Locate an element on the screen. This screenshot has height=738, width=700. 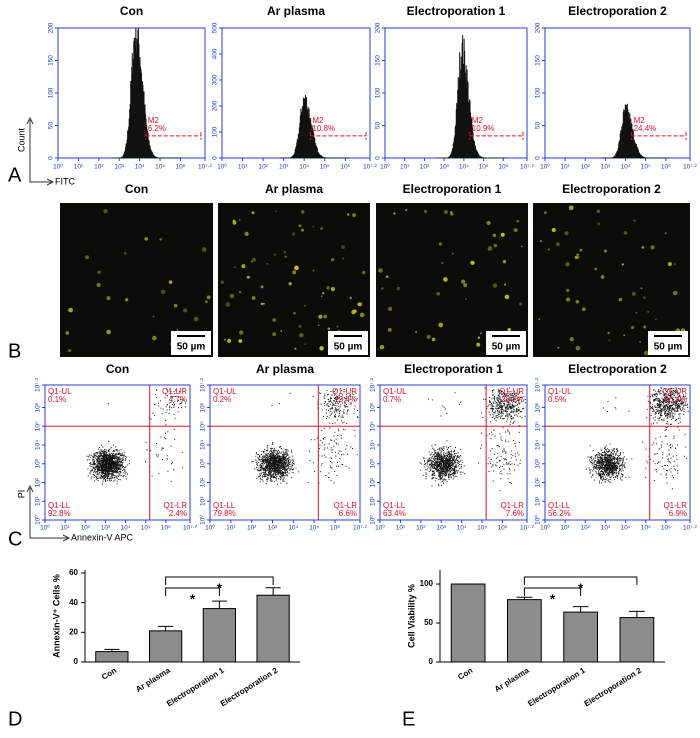
x-tick-label: 10⁵ is located at coordinates (325, 167).